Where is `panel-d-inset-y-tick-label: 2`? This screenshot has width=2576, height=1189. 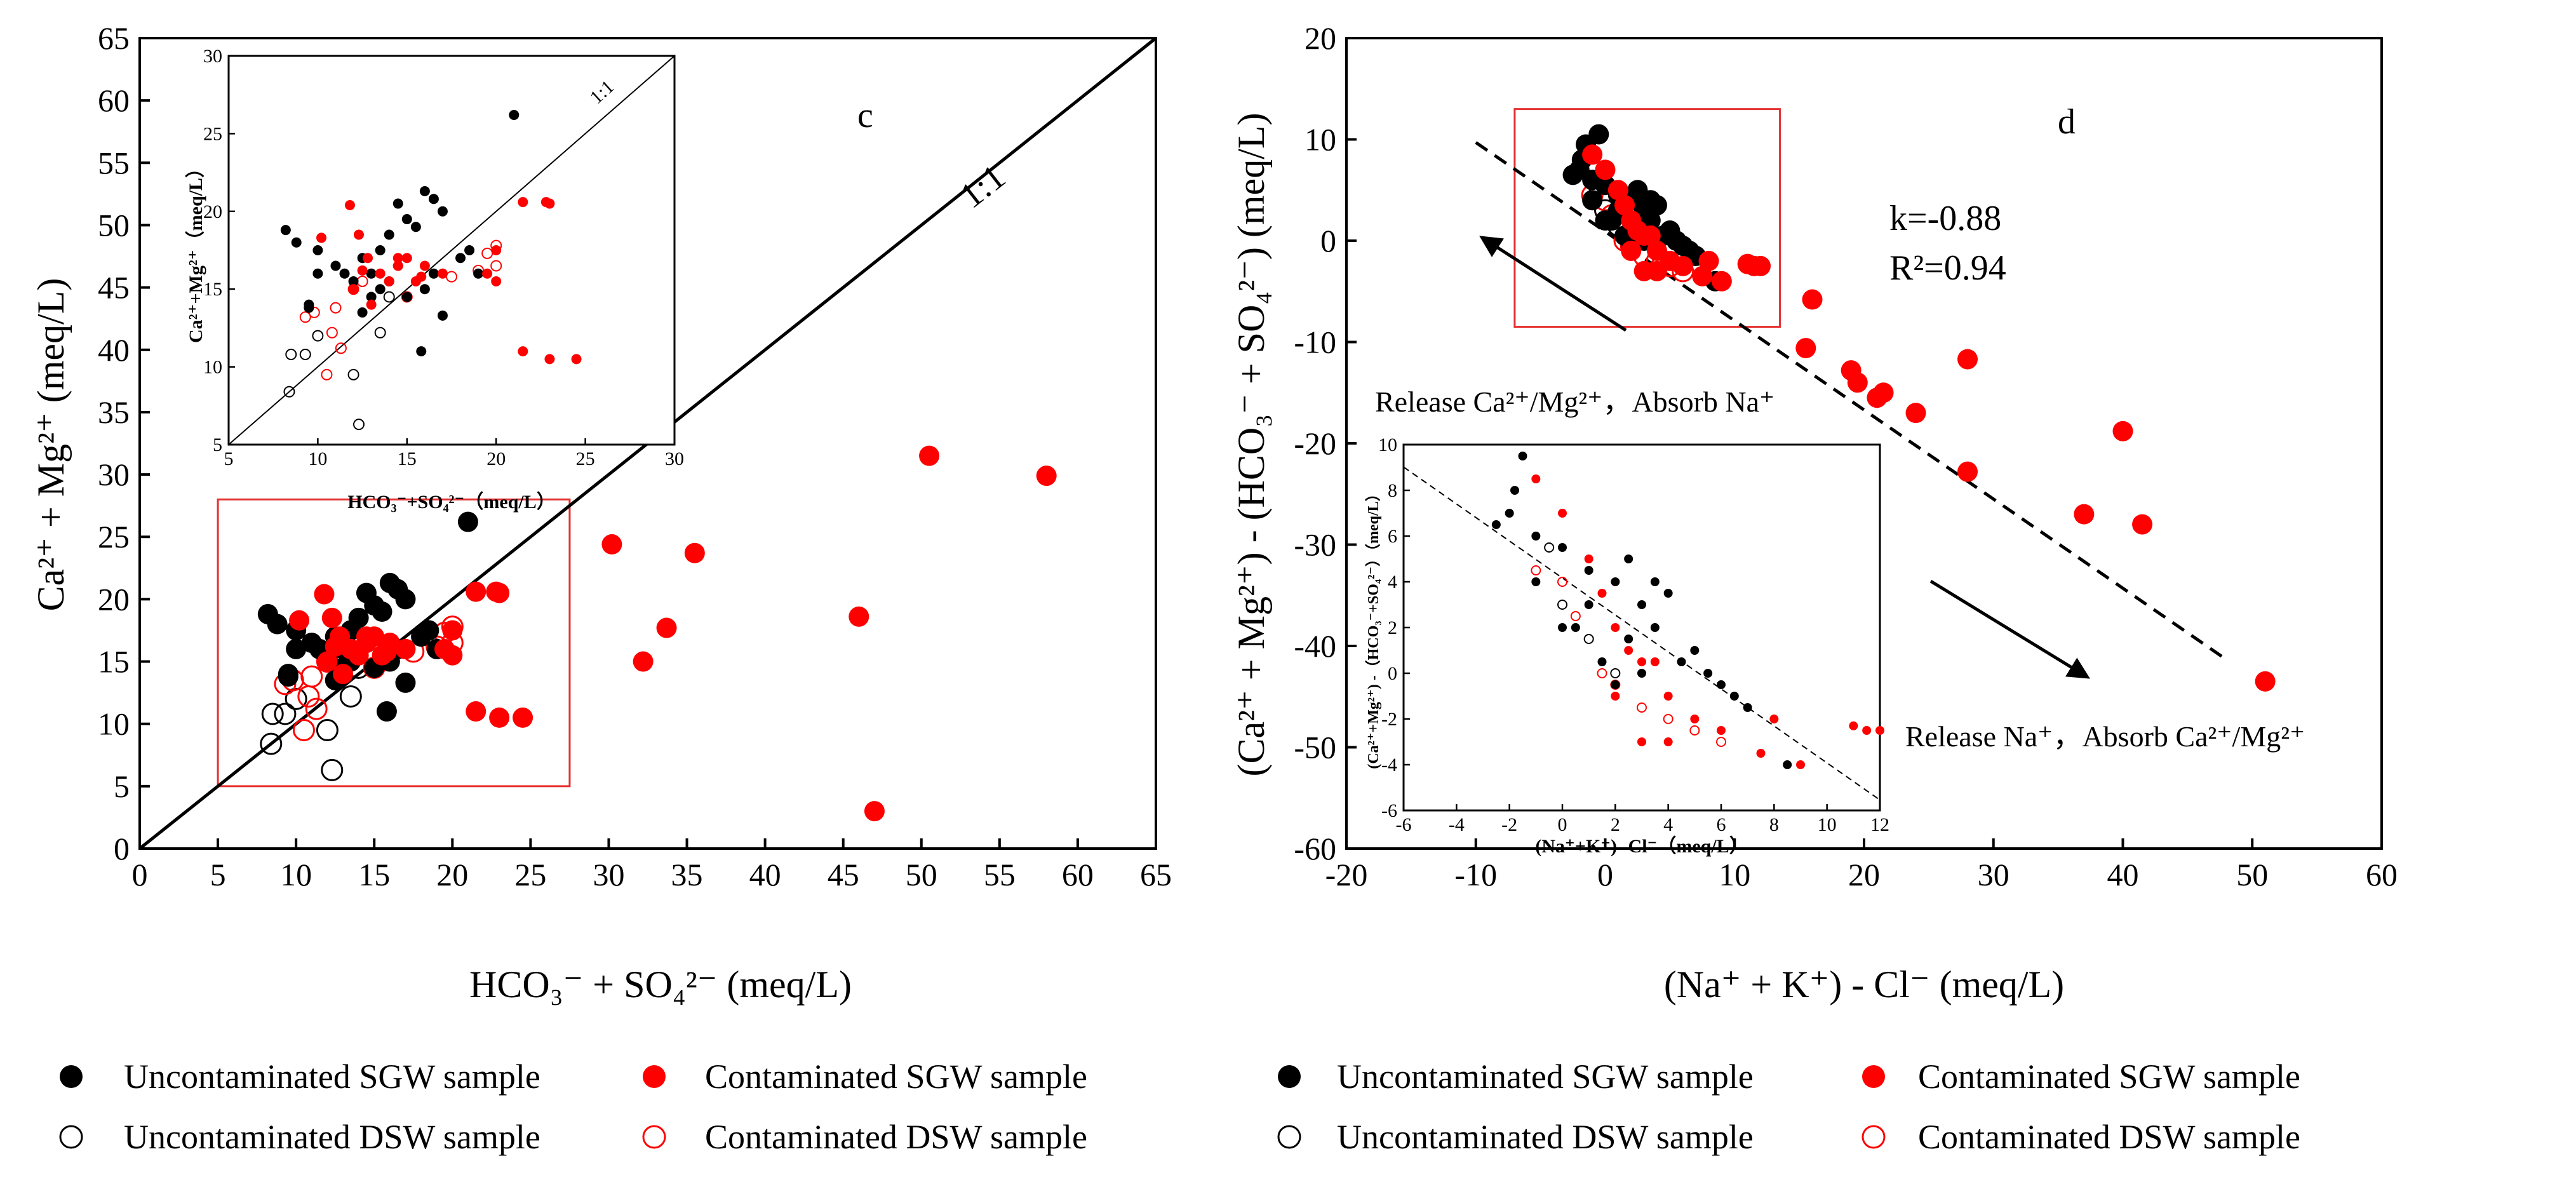
panel-d-inset-y-tick-label: 2 is located at coordinates (1392, 627).